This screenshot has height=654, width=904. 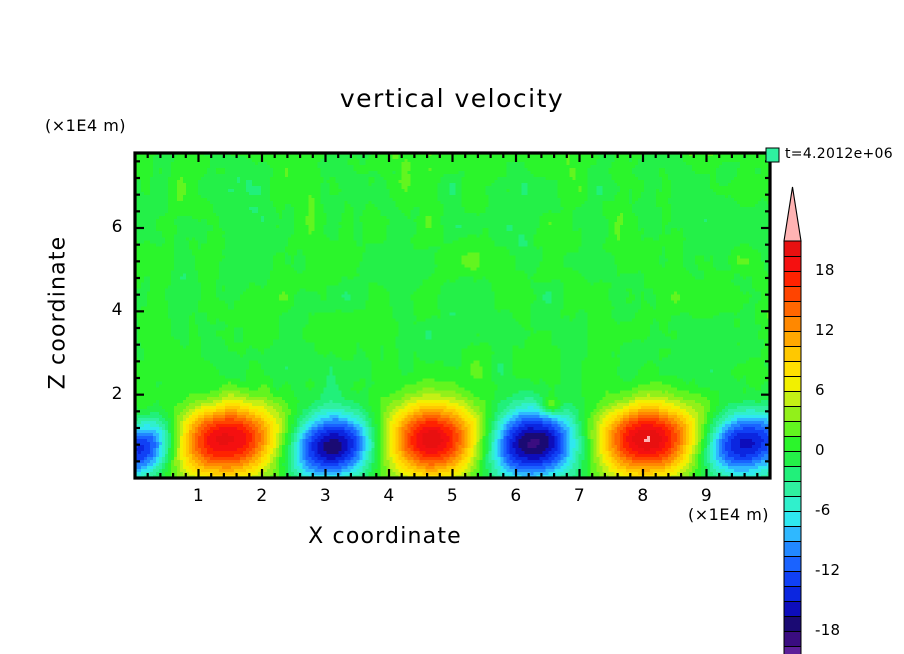 I want to click on x-tick-label: 9, so click(x=706, y=496).